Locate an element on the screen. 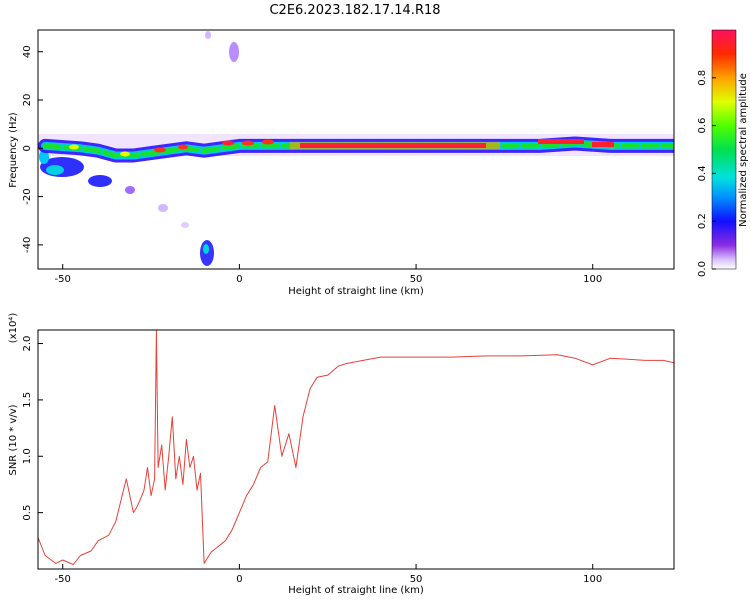 The image size is (750, 600). heatmap-x-ticks: -50 0 50 100 is located at coordinates (328, 274).